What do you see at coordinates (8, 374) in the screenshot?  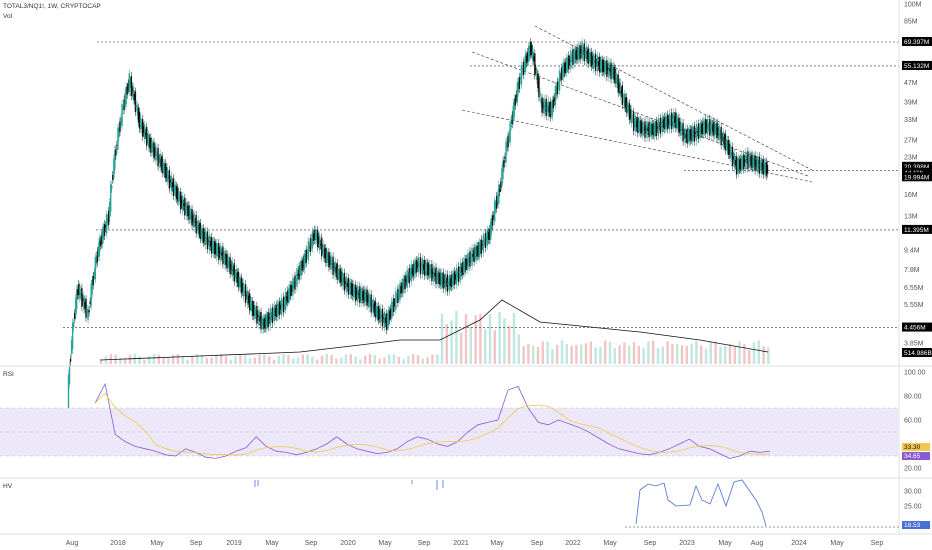 I see `rsi-label: RSI` at bounding box center [8, 374].